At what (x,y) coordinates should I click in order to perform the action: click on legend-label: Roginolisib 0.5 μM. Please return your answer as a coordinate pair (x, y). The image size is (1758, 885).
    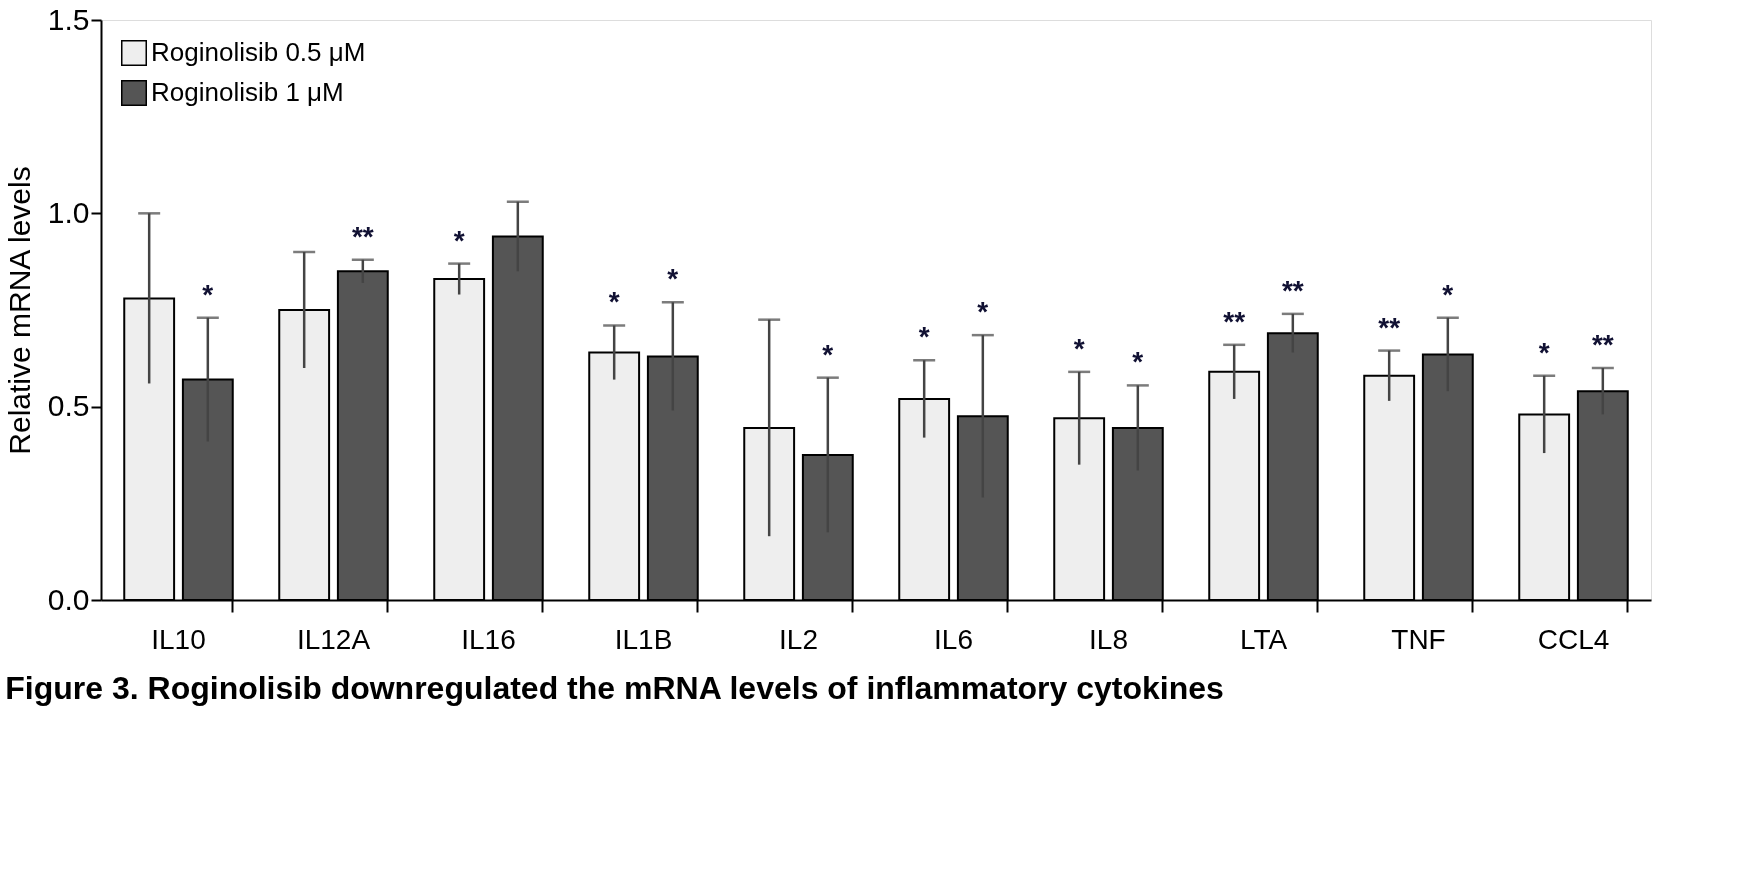
    Looking at the image, I should click on (258, 52).